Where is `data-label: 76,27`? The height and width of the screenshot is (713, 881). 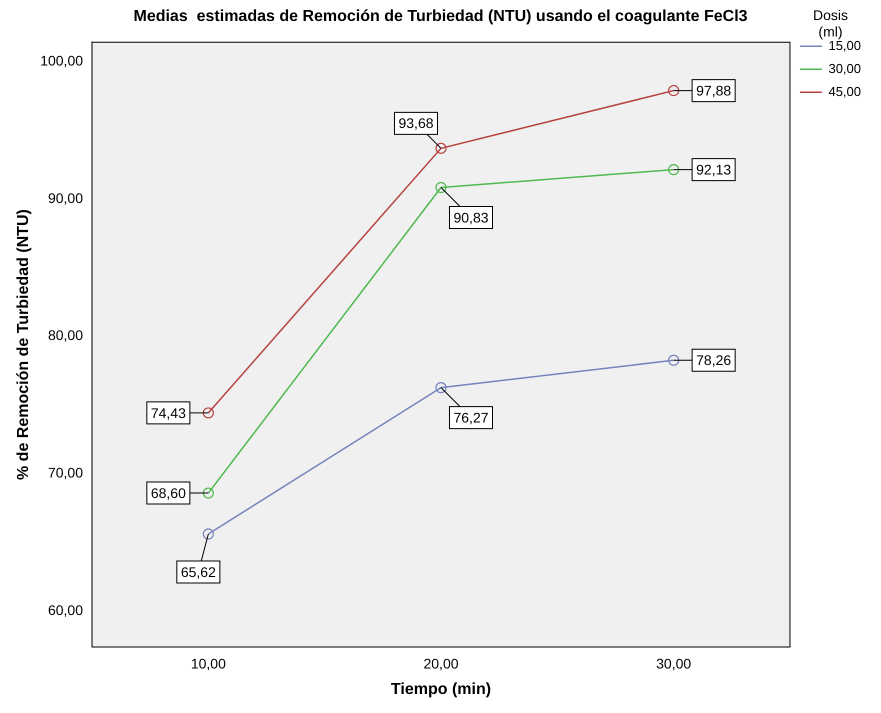
data-label: 76,27 is located at coordinates (471, 417).